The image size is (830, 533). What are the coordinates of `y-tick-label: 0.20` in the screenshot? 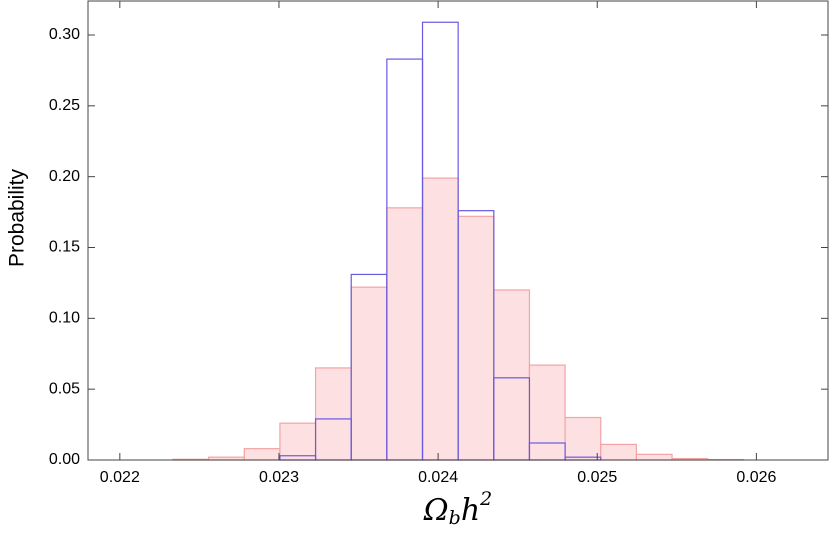 It's located at (64, 176).